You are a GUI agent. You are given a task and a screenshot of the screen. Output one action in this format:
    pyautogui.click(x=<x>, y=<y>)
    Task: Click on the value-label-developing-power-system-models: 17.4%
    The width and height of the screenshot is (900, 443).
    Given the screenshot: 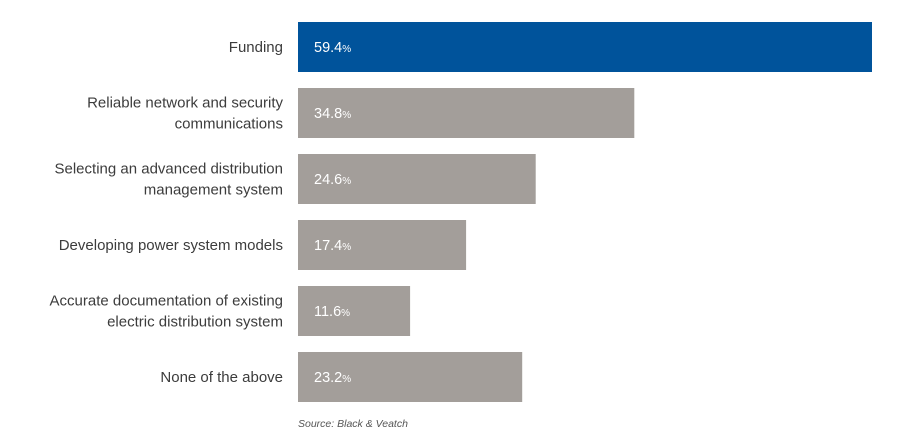 What is the action you would take?
    pyautogui.click(x=332, y=246)
    